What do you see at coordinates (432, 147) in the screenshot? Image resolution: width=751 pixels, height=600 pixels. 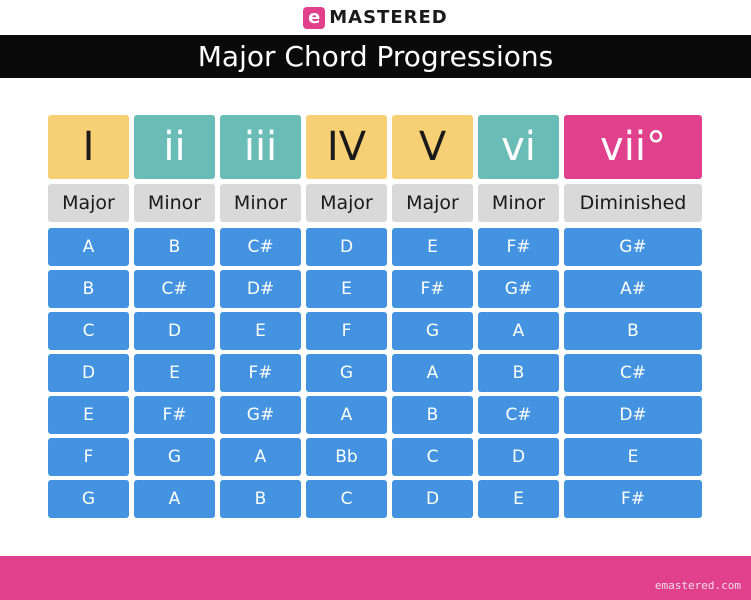 I see `numeral-header: V` at bounding box center [432, 147].